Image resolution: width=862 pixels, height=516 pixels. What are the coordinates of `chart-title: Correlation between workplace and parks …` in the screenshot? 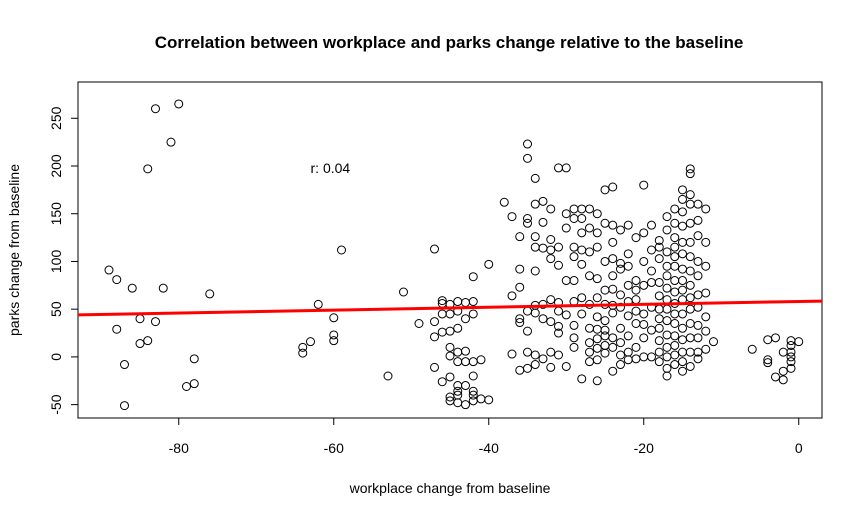 It's located at (449, 42).